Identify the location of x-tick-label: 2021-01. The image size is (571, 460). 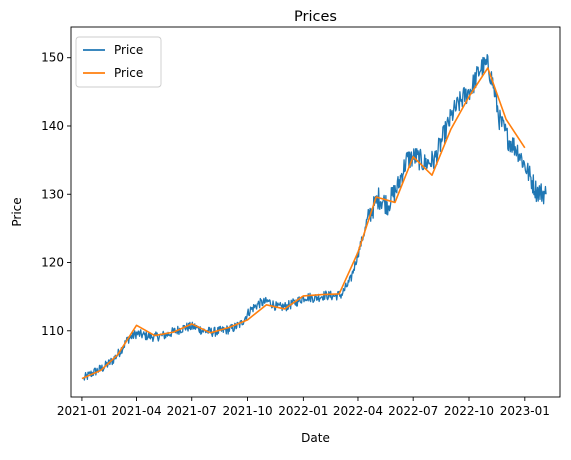
(82, 411).